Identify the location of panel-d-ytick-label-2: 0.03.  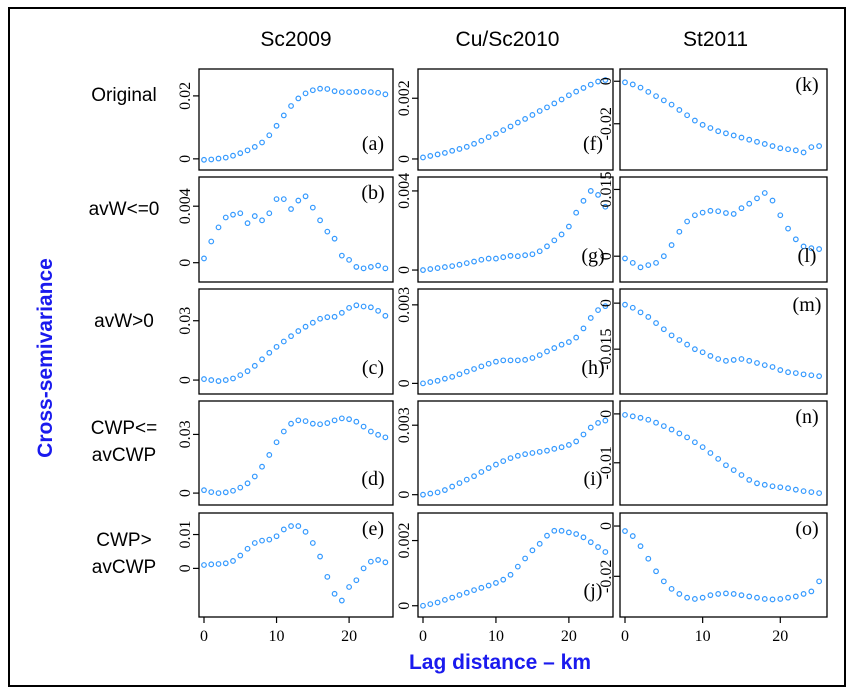
(185, 434).